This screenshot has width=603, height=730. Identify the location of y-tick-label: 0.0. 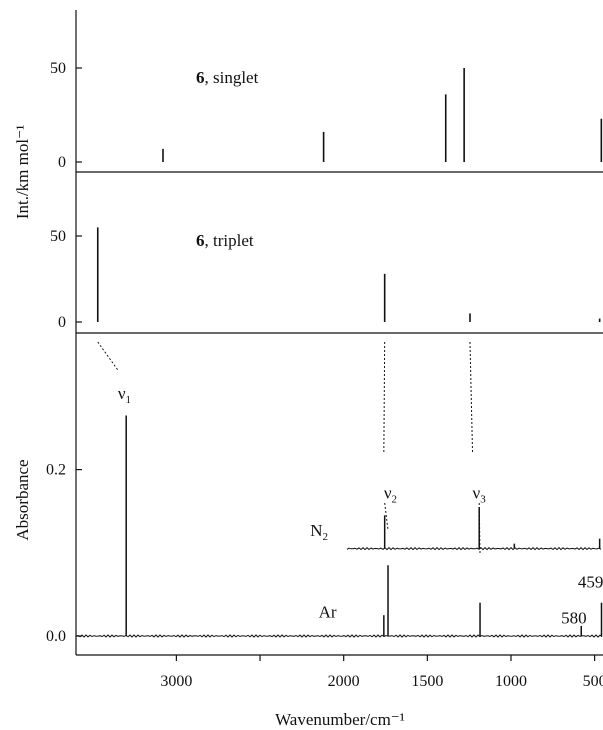
(56, 636).